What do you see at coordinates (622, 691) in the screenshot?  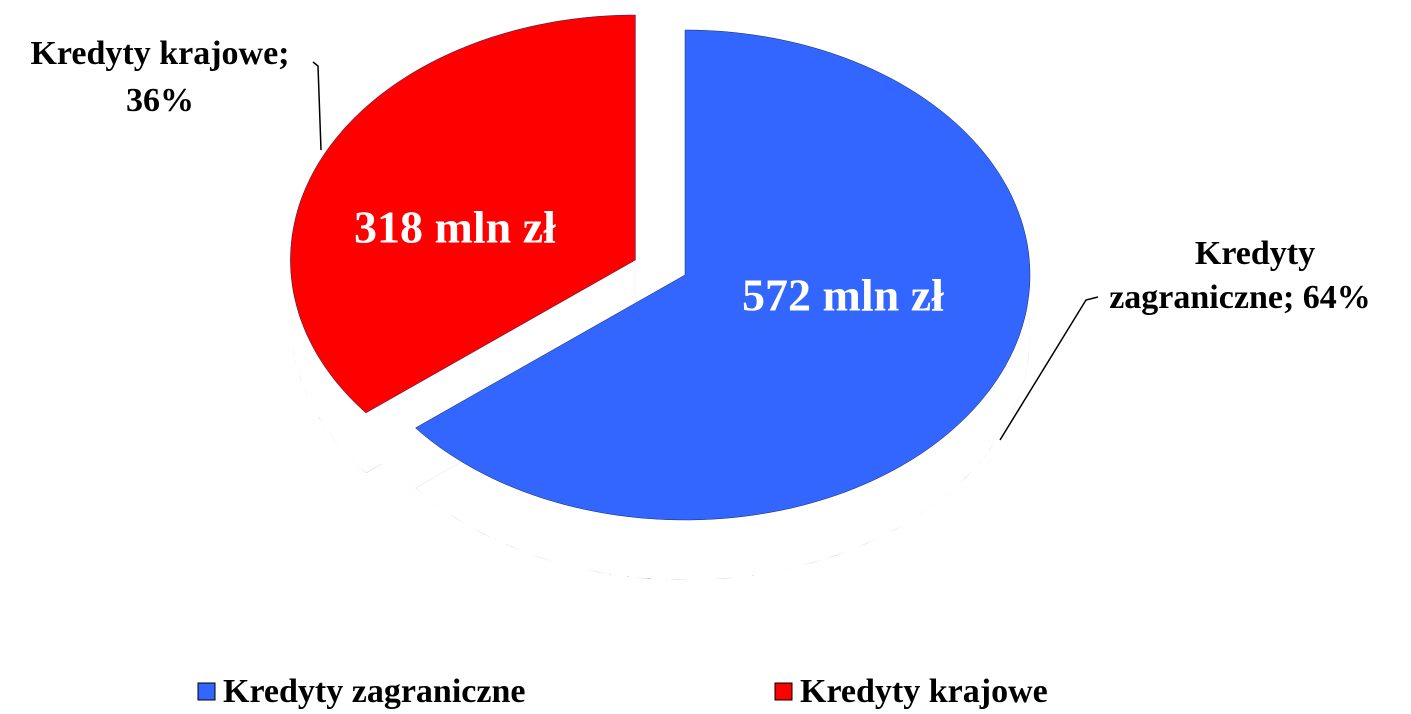 I see `legend: Kredyty zagraniczne Kredyty krajowe` at bounding box center [622, 691].